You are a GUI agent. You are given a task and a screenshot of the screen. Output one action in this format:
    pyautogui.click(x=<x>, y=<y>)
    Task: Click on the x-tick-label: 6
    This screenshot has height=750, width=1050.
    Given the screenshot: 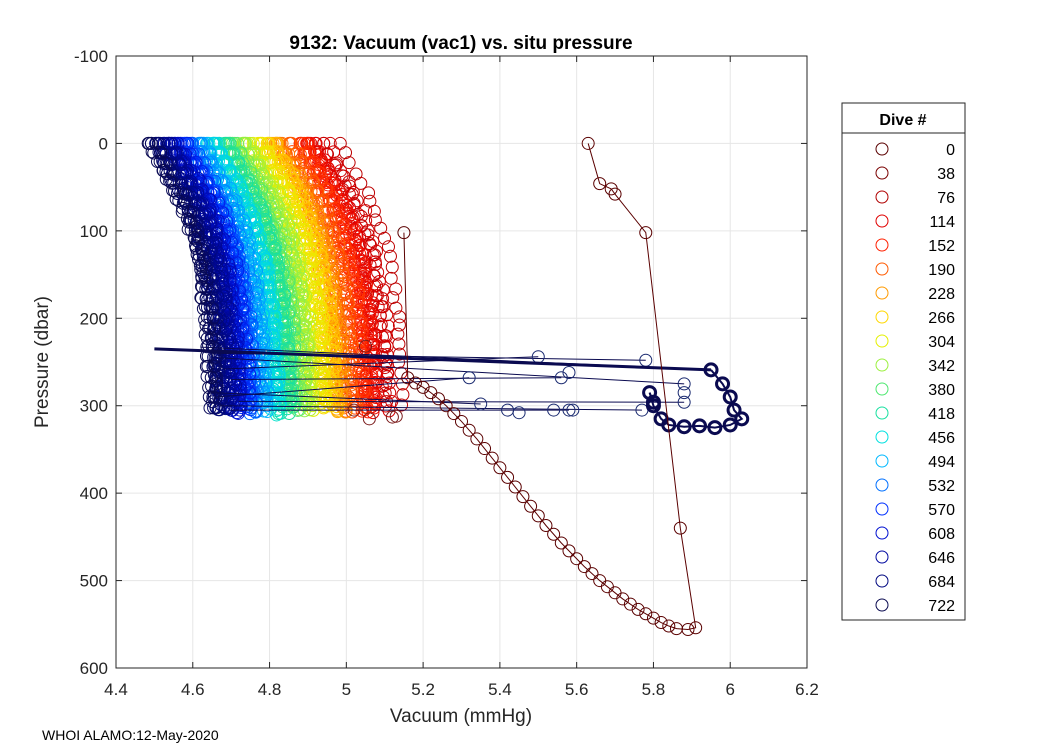 What is the action you would take?
    pyautogui.click(x=729, y=689)
    